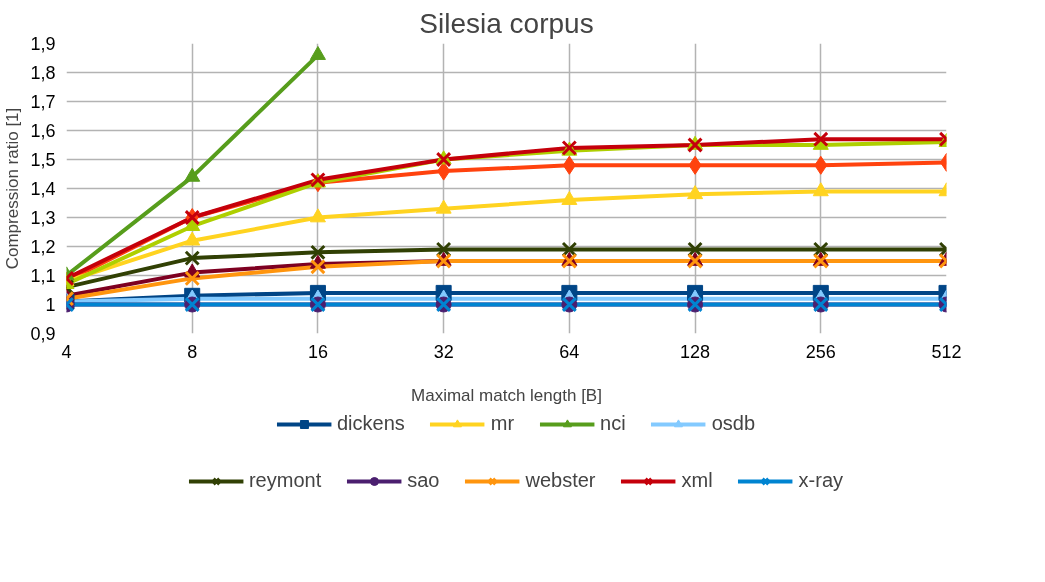 The width and height of the screenshot is (1045, 582). Describe the element at coordinates (370, 423) in the screenshot. I see `legend-label: dickens` at that location.